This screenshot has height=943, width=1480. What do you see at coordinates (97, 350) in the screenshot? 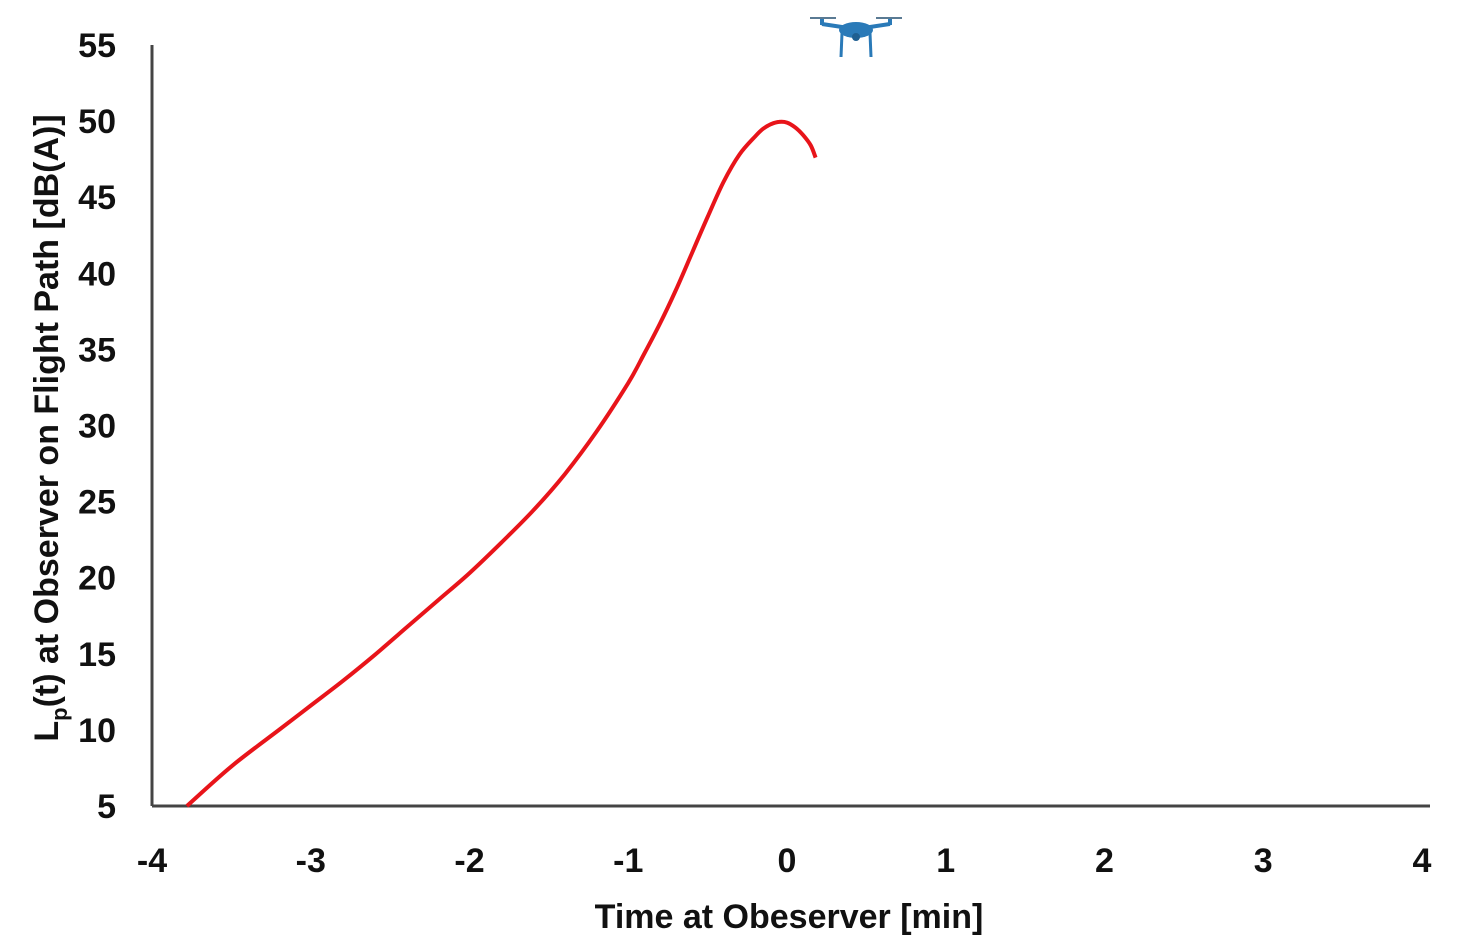
I see `y-tick-label: 35` at bounding box center [97, 350].